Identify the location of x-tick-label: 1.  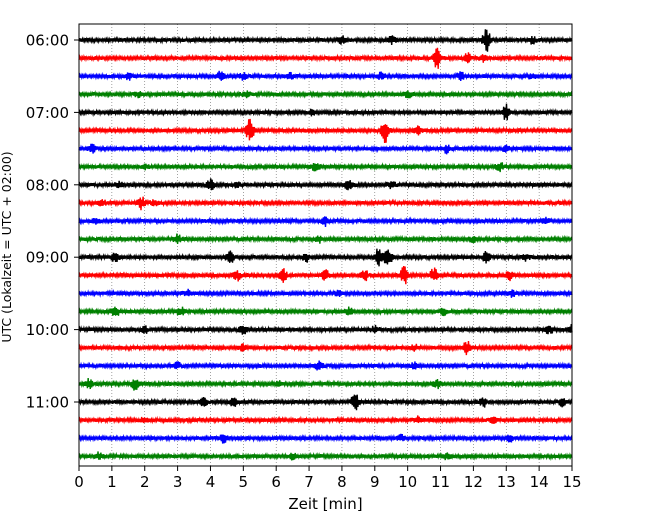
(112, 482).